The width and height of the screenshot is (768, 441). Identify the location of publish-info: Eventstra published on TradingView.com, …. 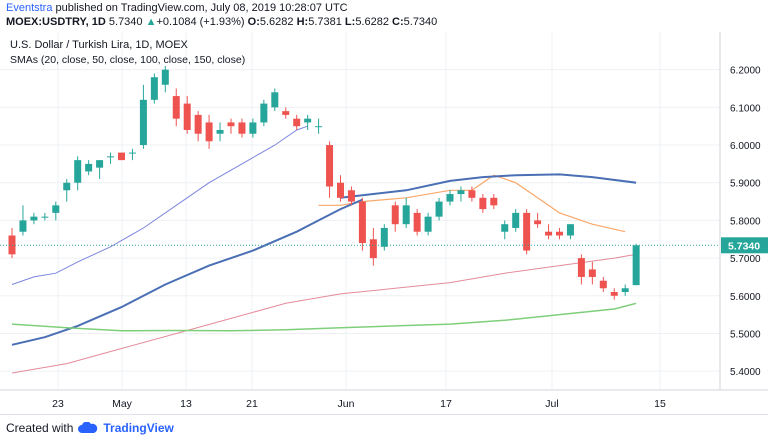
(177, 8).